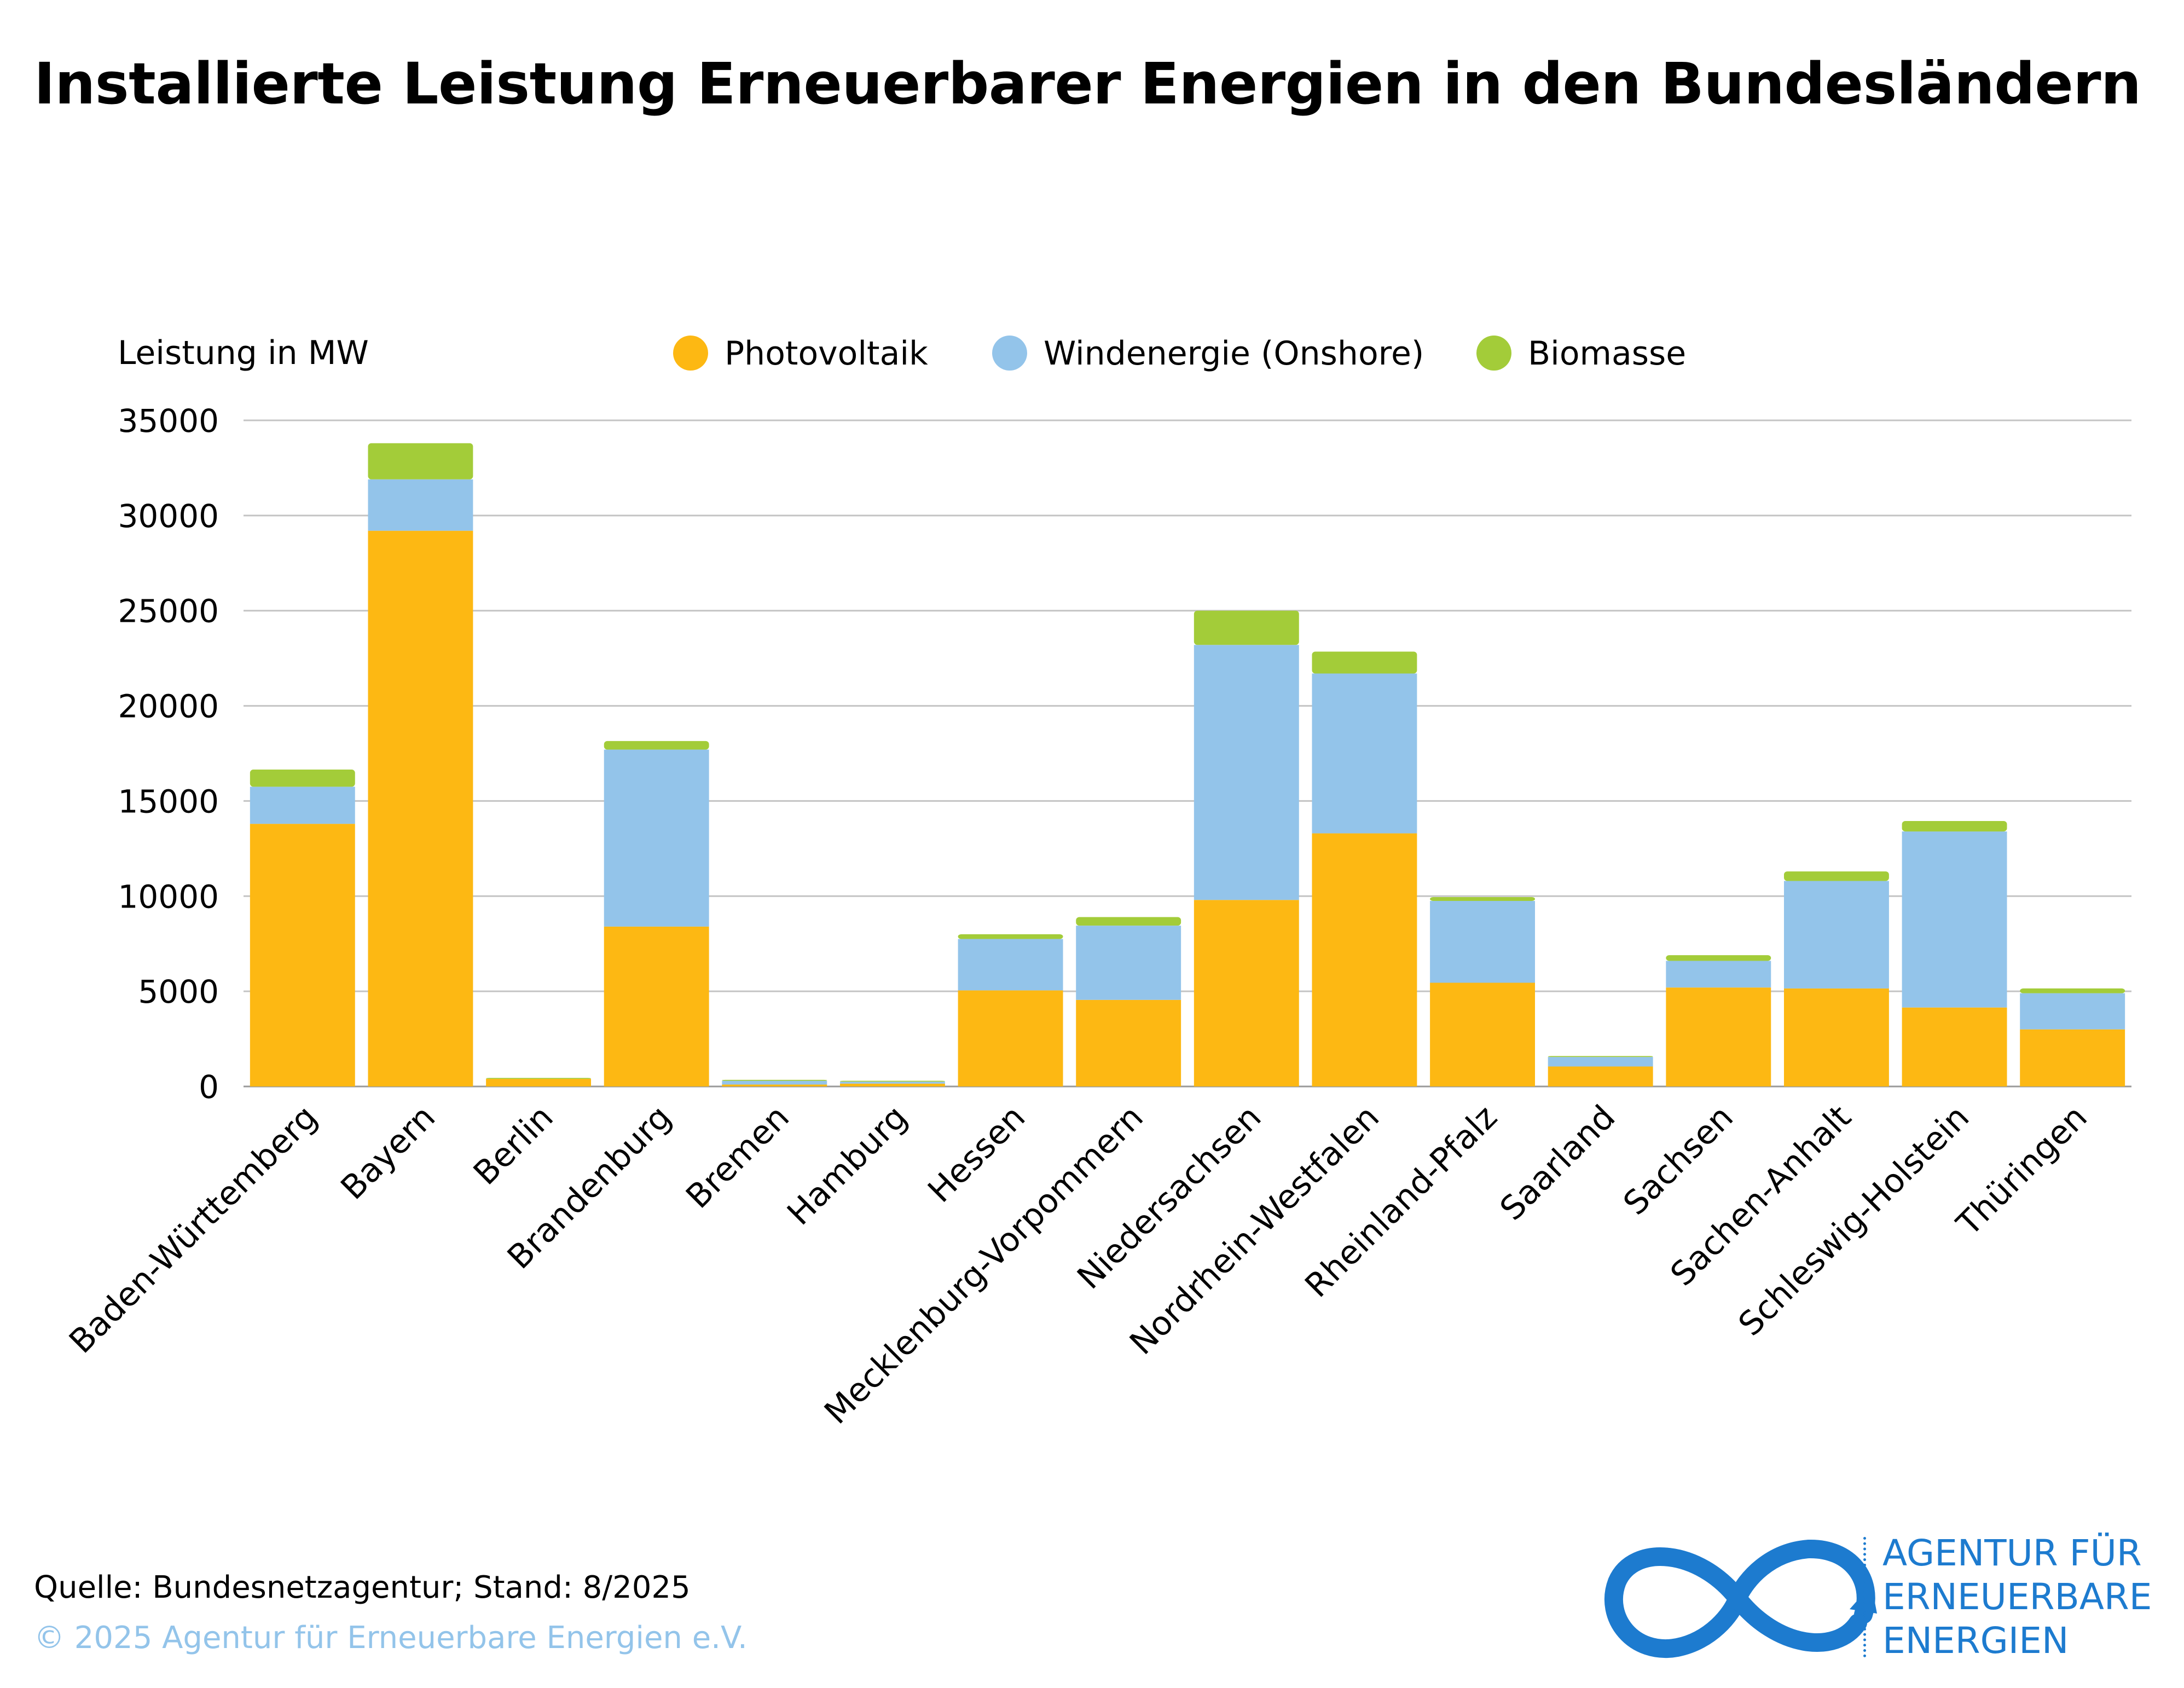 The height and width of the screenshot is (1688, 2184). Describe the element at coordinates (168, 896) in the screenshot. I see `y-tick-label: 10000` at that location.